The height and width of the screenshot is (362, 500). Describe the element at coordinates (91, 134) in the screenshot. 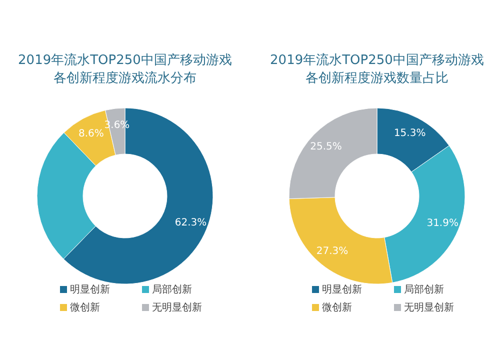

I see `data-label: 8.6%` at that location.